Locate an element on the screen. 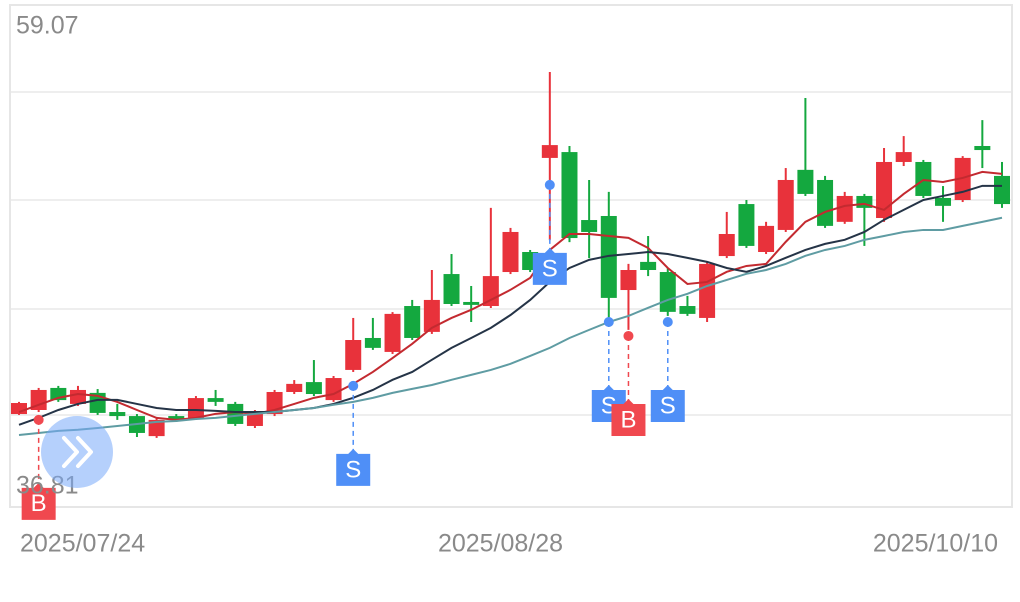 The width and height of the screenshot is (1020, 602). x-tick-label: 2025/07/24 is located at coordinates (82, 544).